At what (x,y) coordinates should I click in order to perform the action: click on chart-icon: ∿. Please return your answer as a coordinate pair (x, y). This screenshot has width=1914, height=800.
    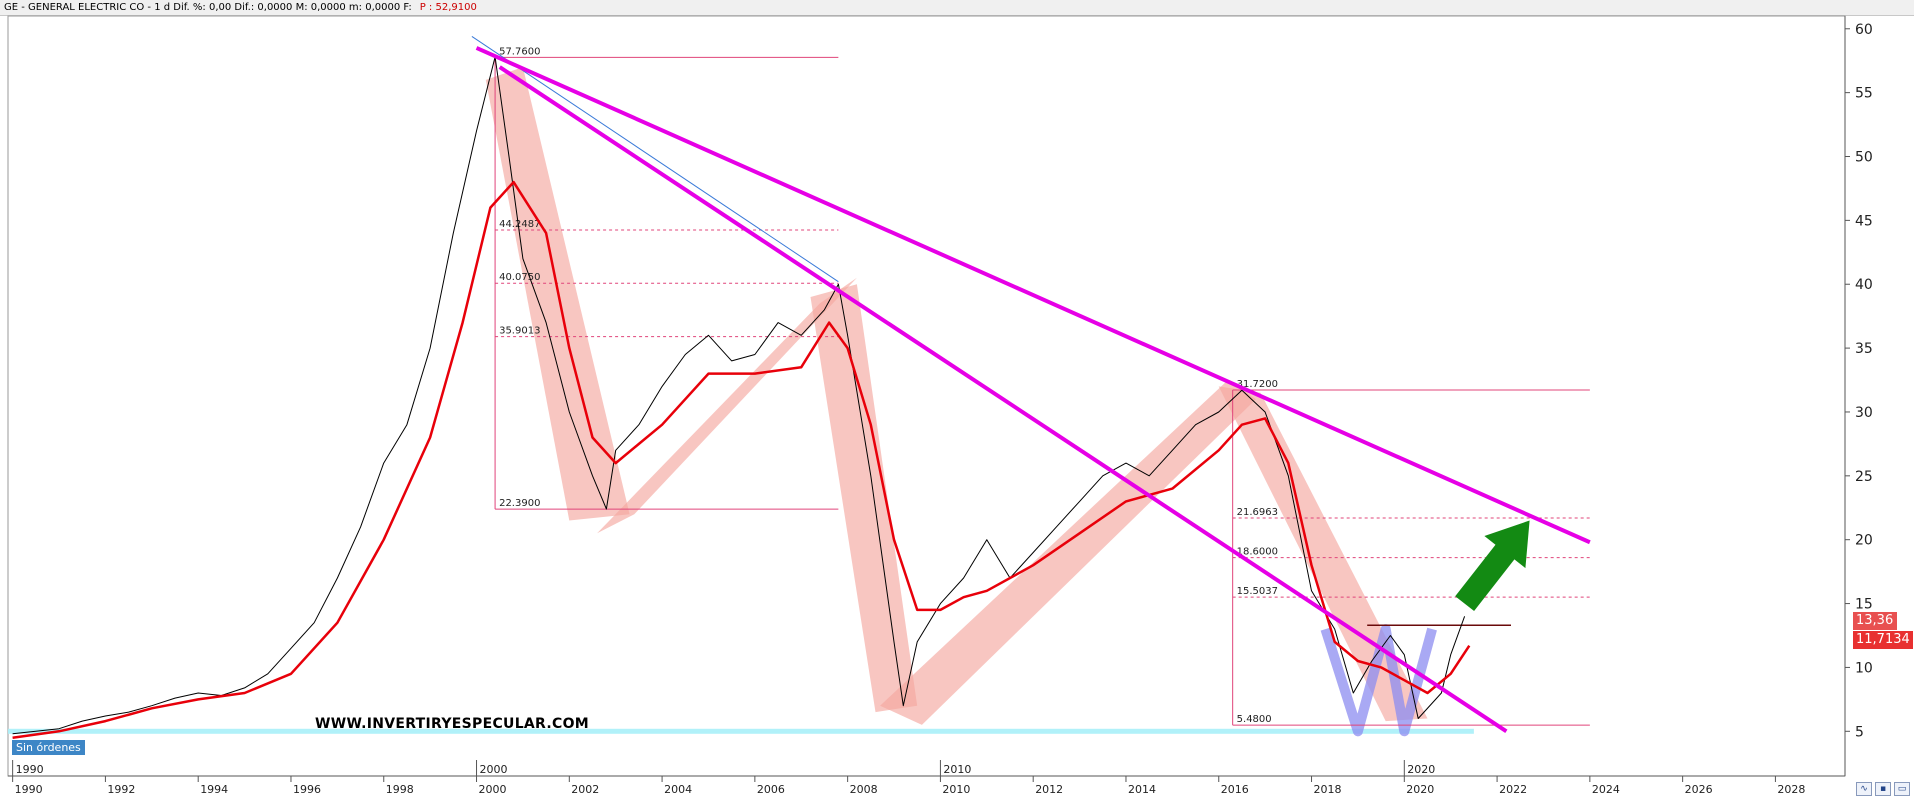
    Looking at the image, I should click on (1864, 789).